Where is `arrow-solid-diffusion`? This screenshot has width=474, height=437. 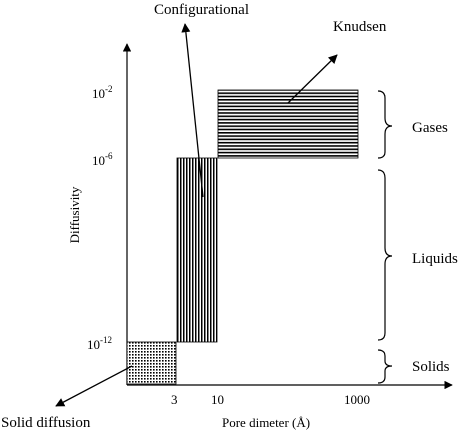 arrow-solid-diffusion is located at coordinates (94, 386).